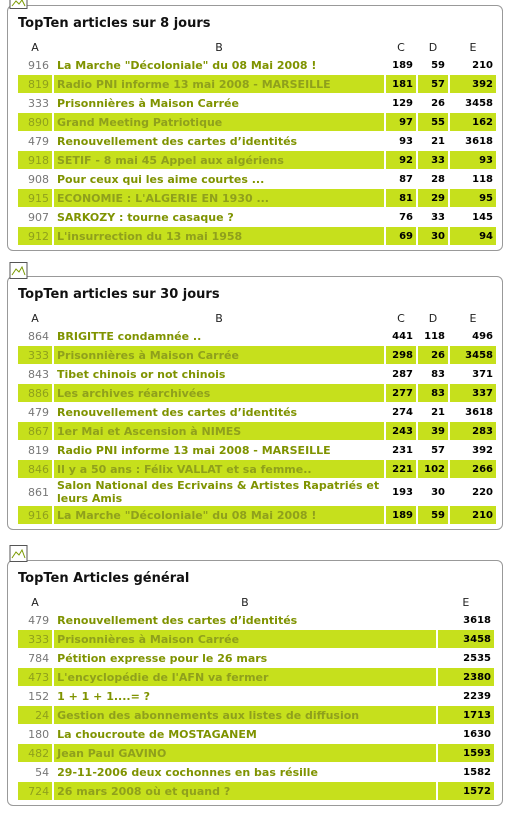 Image resolution: width=512 pixels, height=815 pixels. Describe the element at coordinates (402, 65) in the screenshot. I see `cell: 189` at that location.